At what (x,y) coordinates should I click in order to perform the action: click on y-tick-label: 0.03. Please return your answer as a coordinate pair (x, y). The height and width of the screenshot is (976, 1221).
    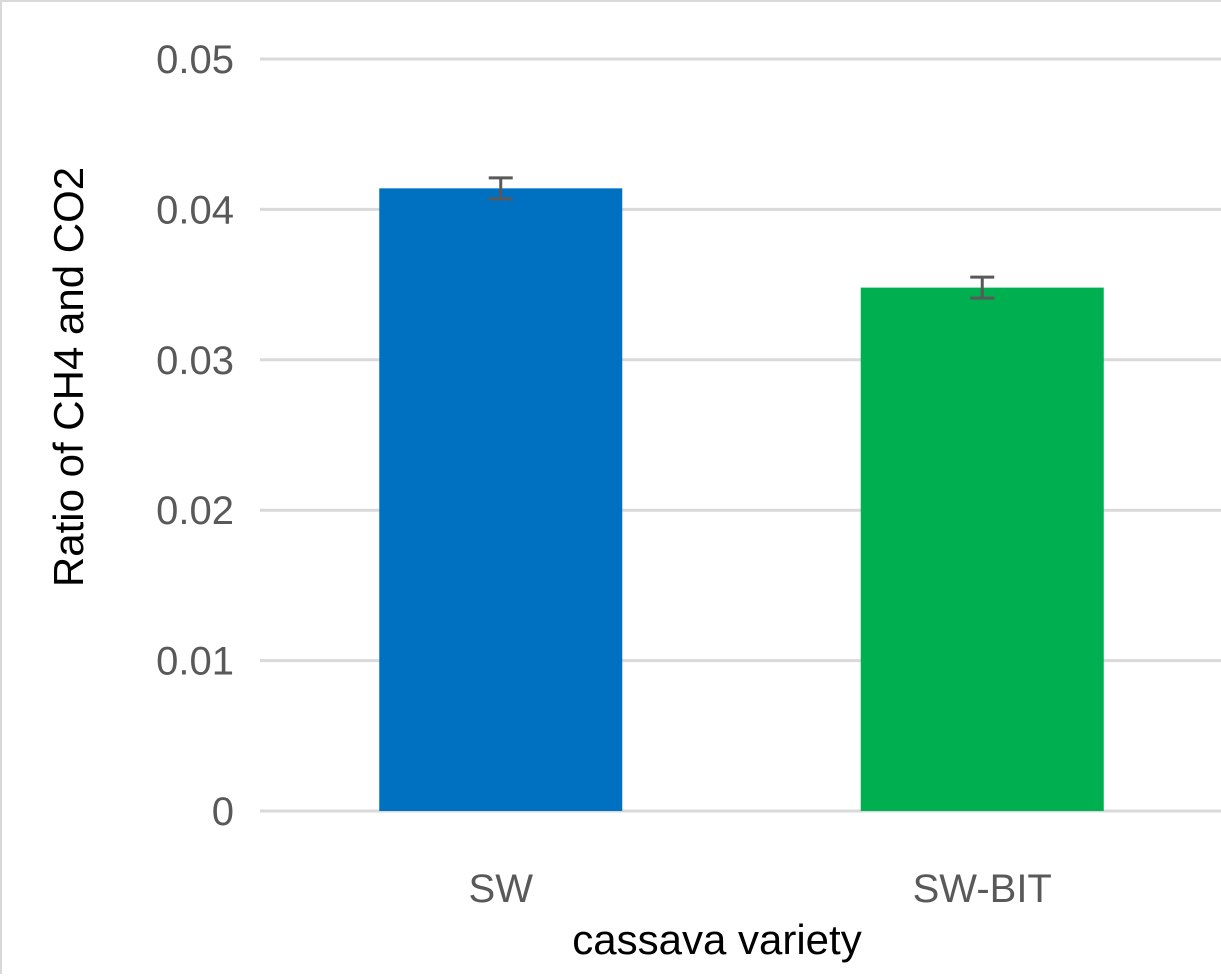
    Looking at the image, I should click on (195, 361).